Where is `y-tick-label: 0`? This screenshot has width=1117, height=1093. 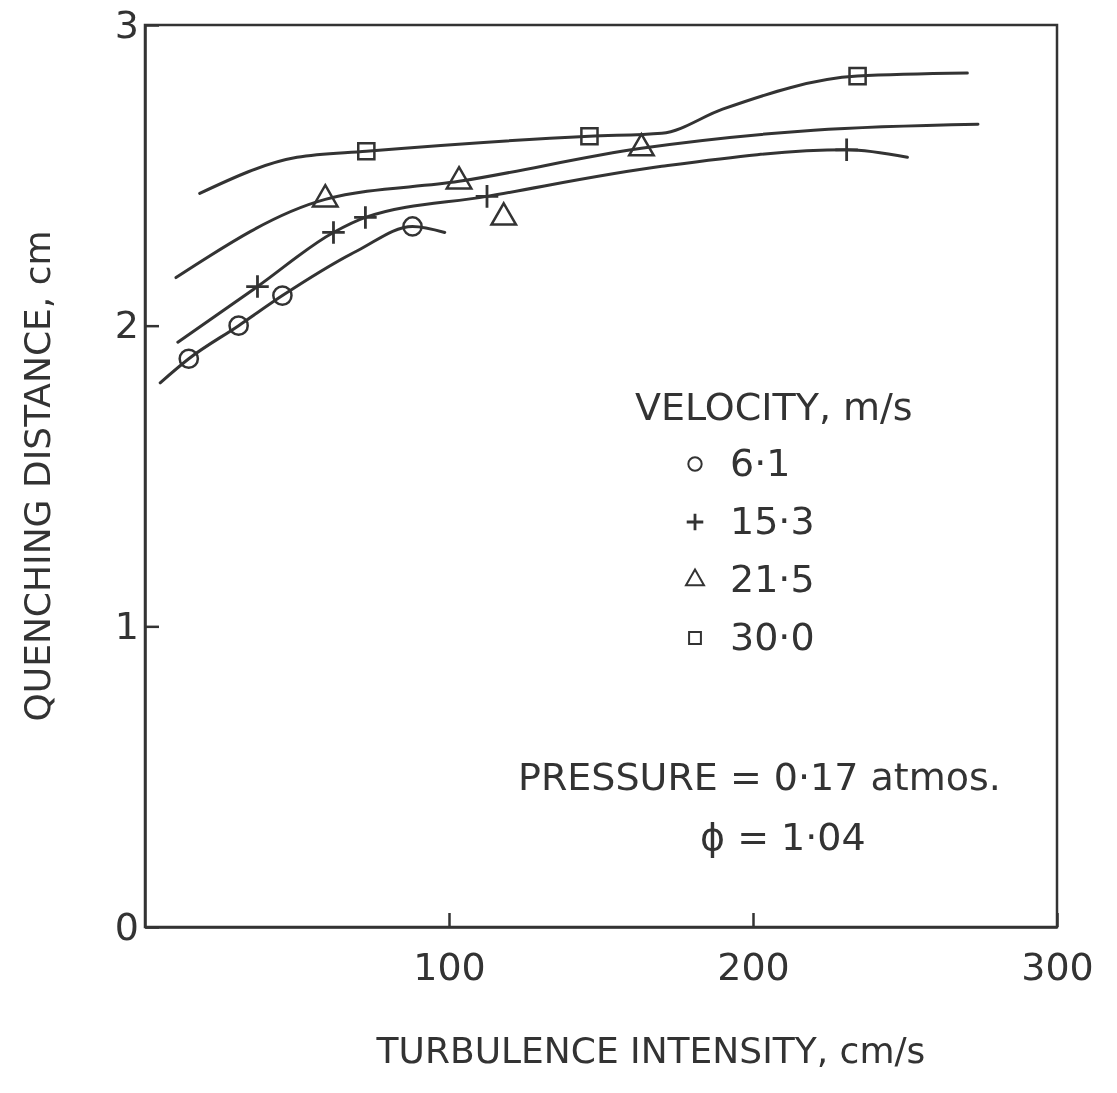
y-tick-label: 0 is located at coordinates (126, 926).